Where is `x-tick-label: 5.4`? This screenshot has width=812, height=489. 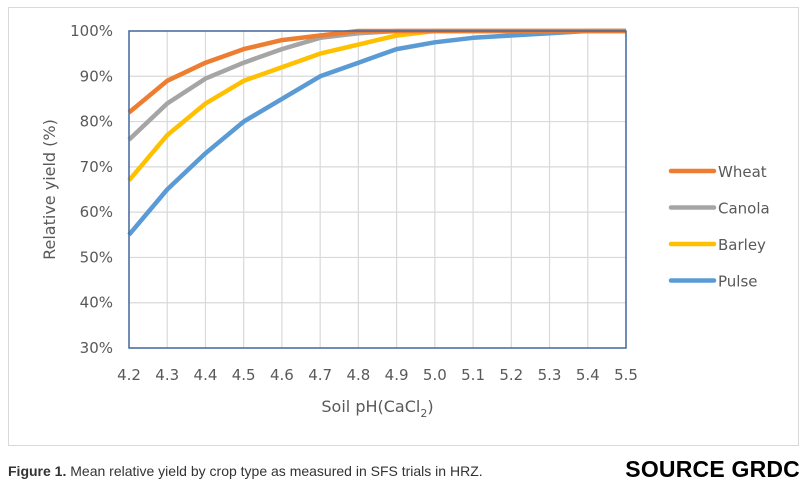 x-tick-label: 5.4 is located at coordinates (588, 375).